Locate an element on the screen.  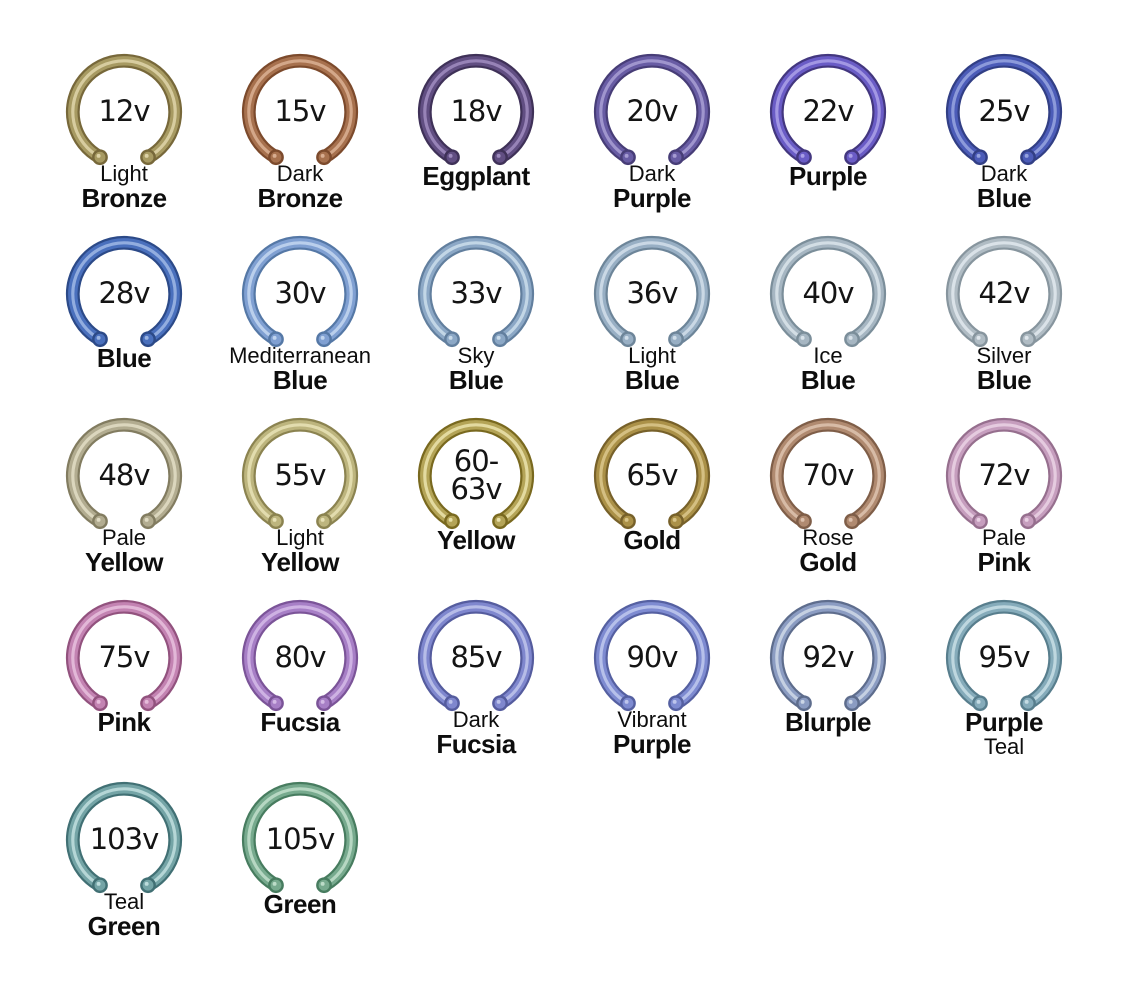
ring-graphic: 25v is located at coordinates (1004, 112).